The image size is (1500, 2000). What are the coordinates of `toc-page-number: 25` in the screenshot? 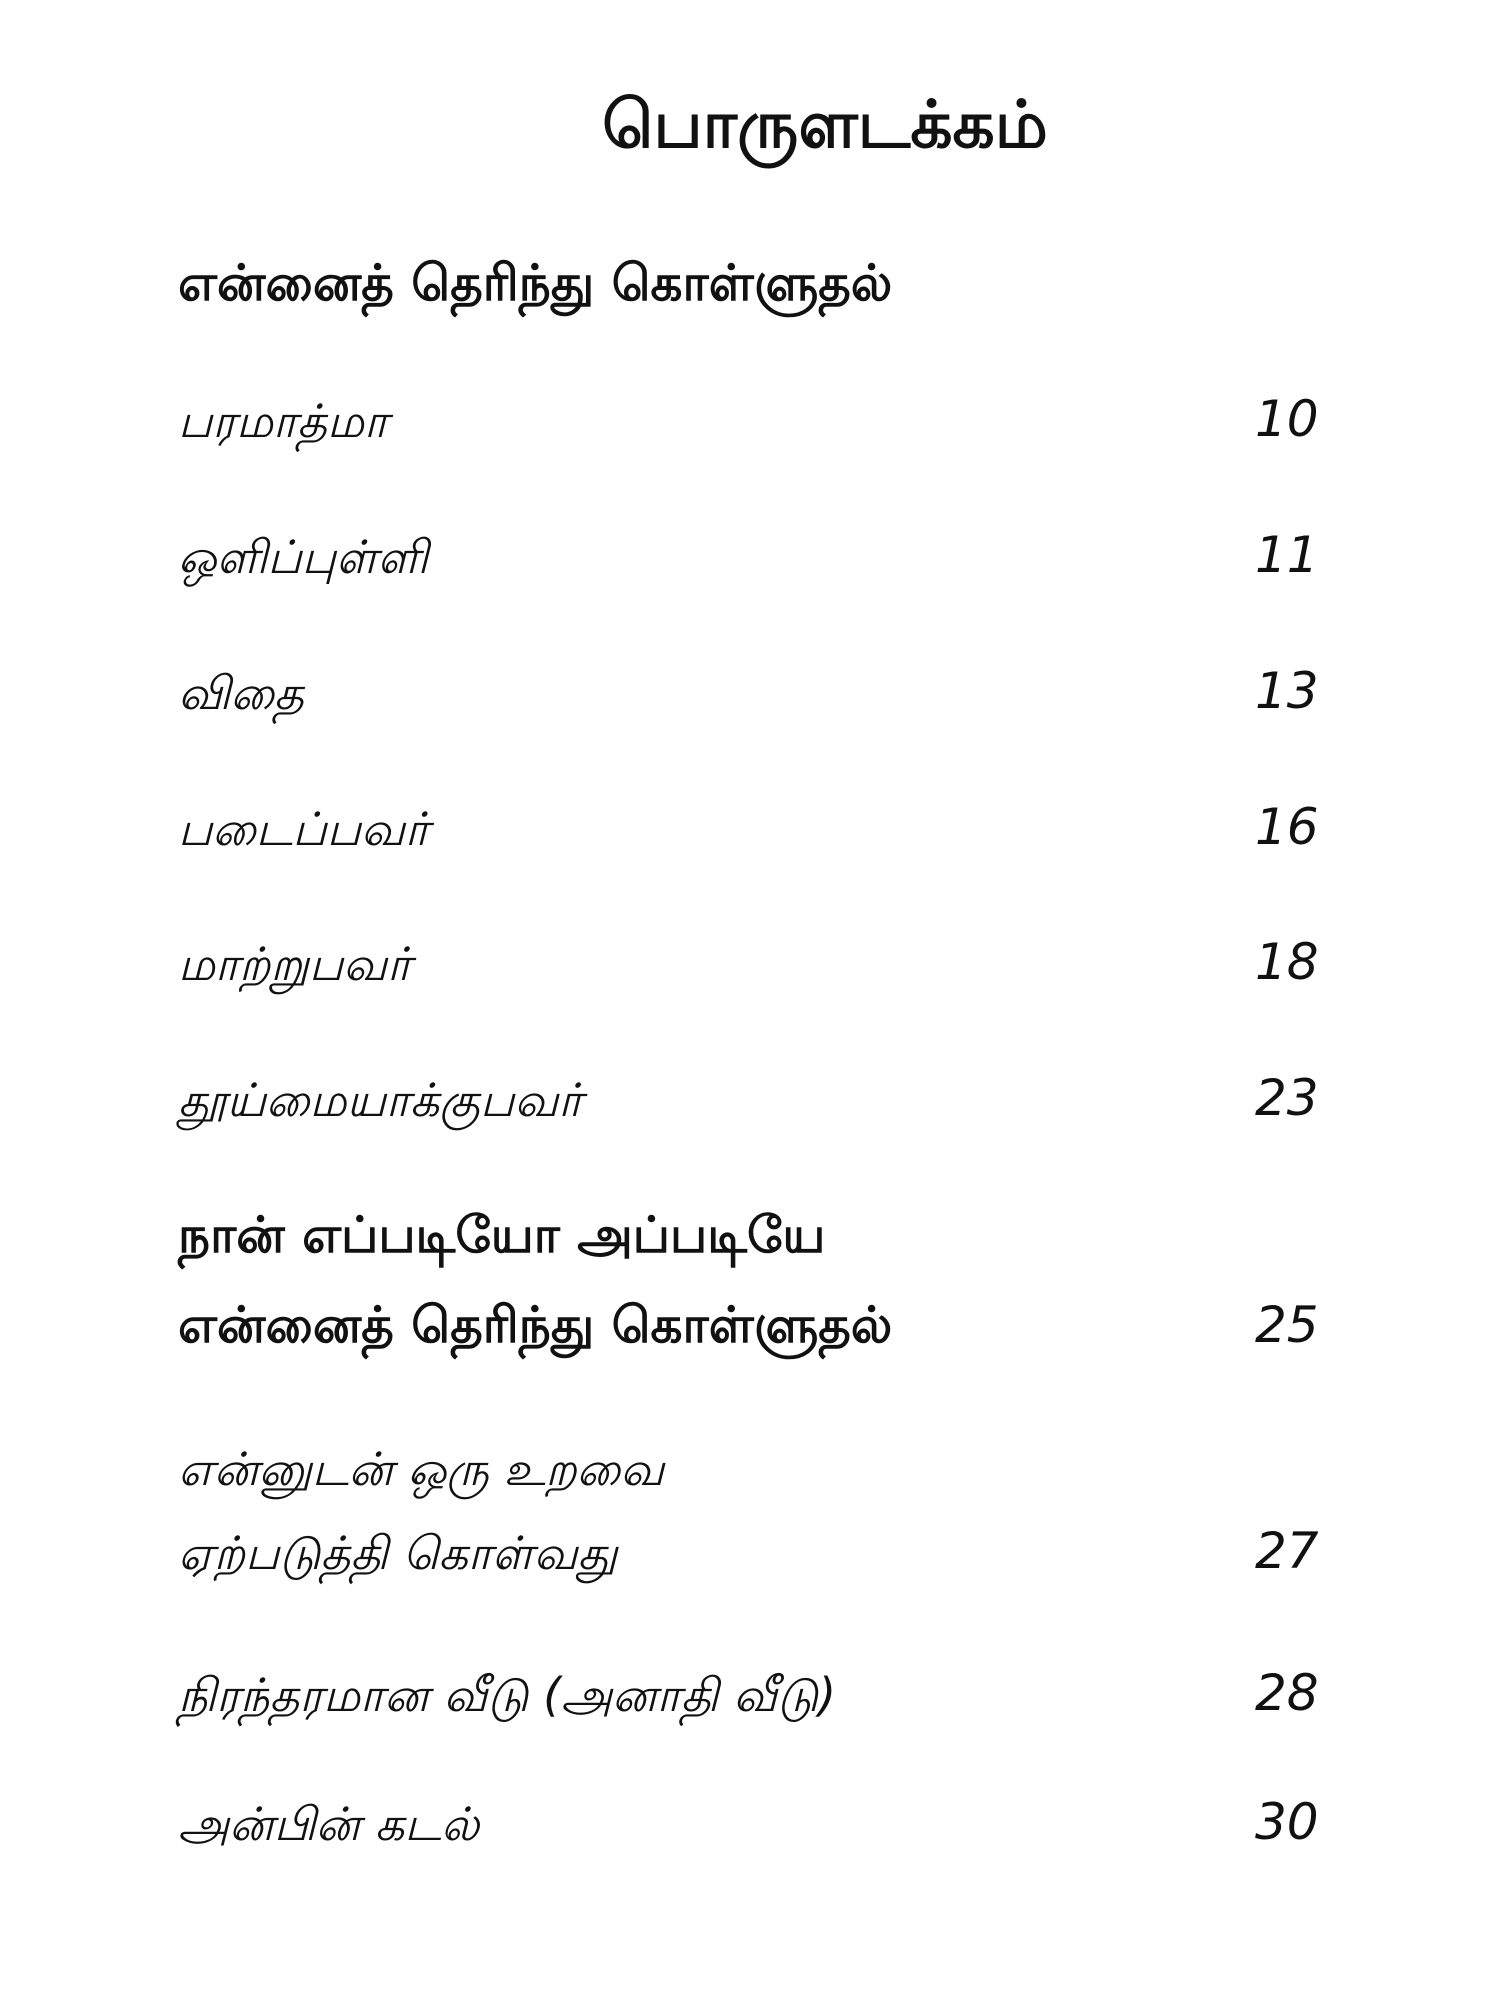 It's located at (1287, 1325).